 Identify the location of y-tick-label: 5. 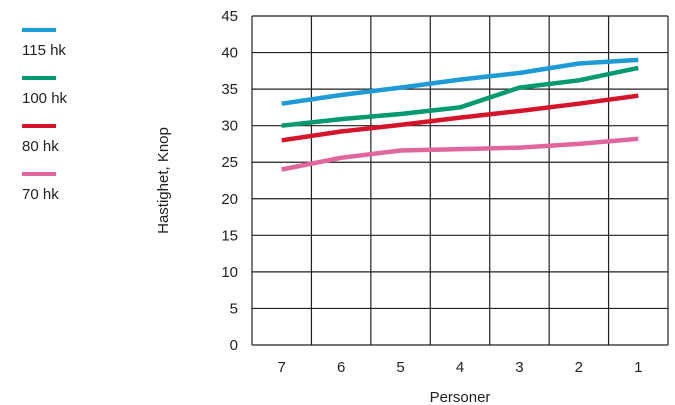
(234, 308).